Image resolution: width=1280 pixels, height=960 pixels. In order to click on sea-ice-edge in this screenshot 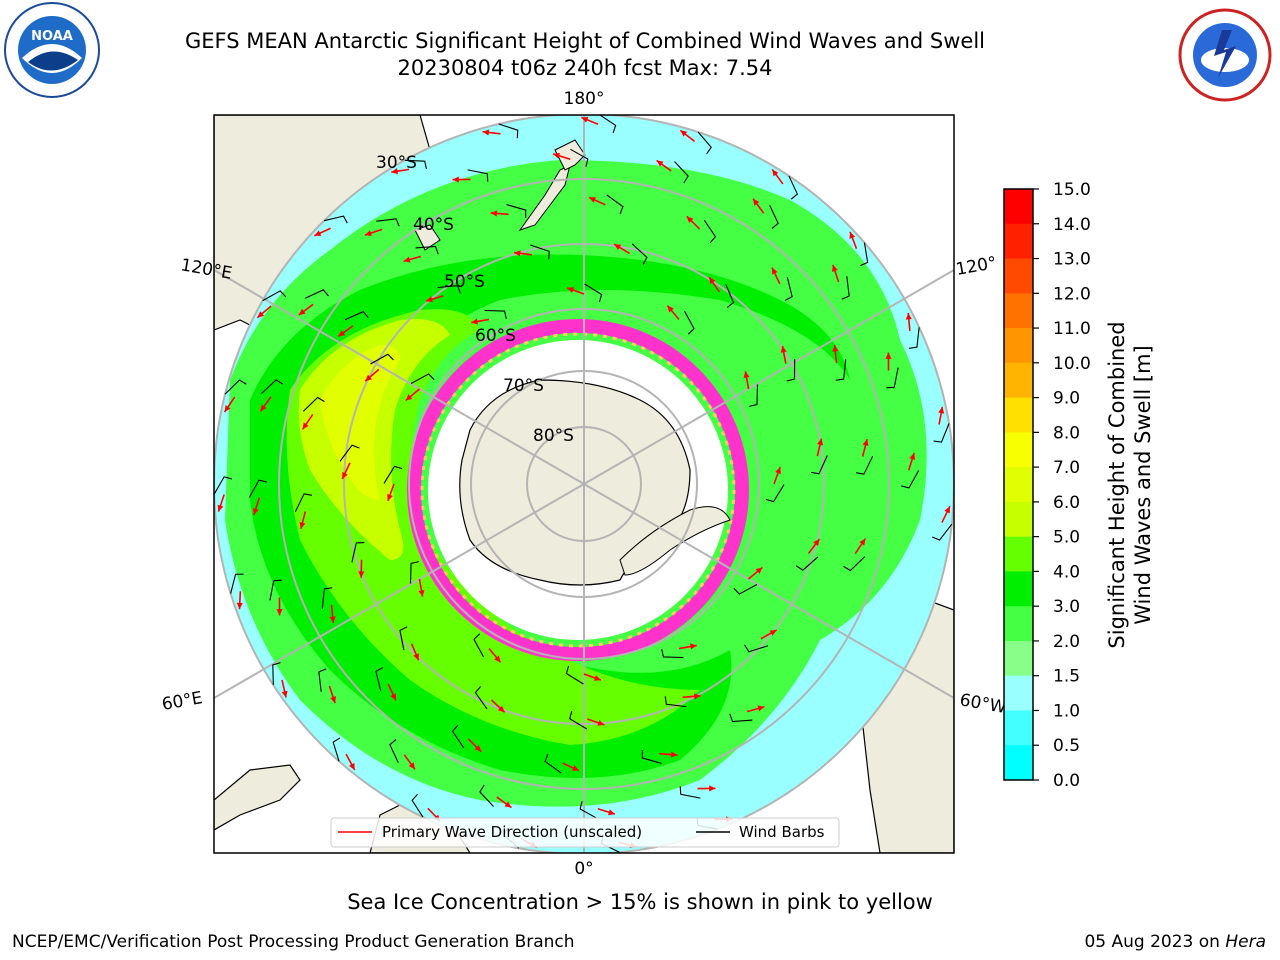, I will do `click(578, 490)`.